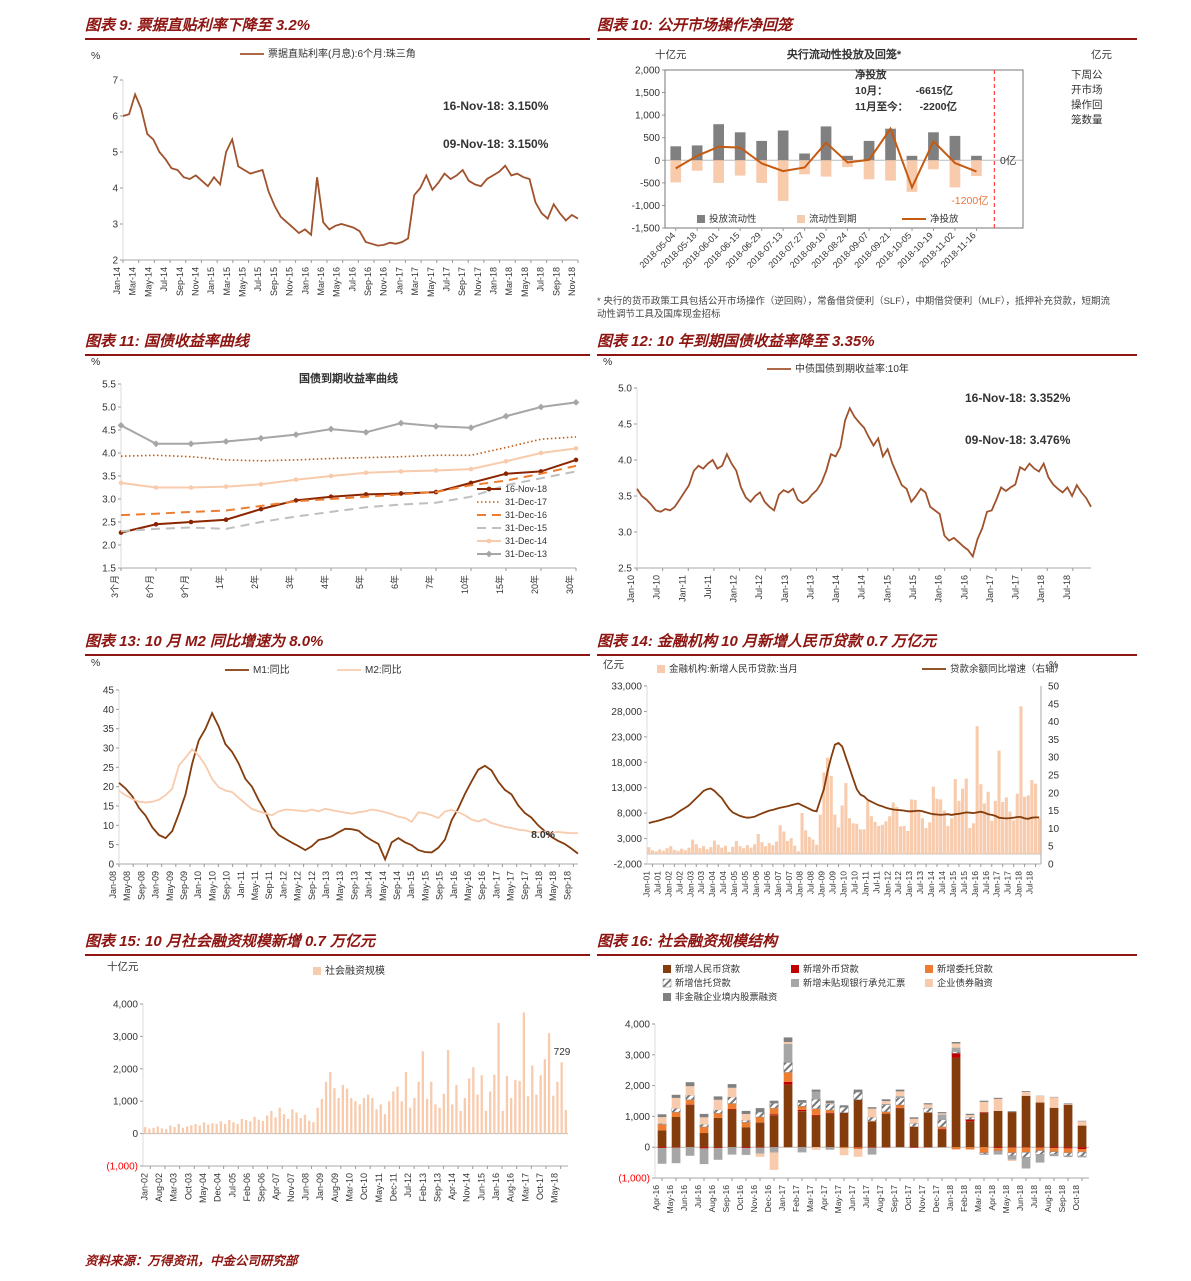 Image resolution: width=1191 pixels, height=1281 pixels. I want to click on svg-text: 11月至今：, so click(881, 106).